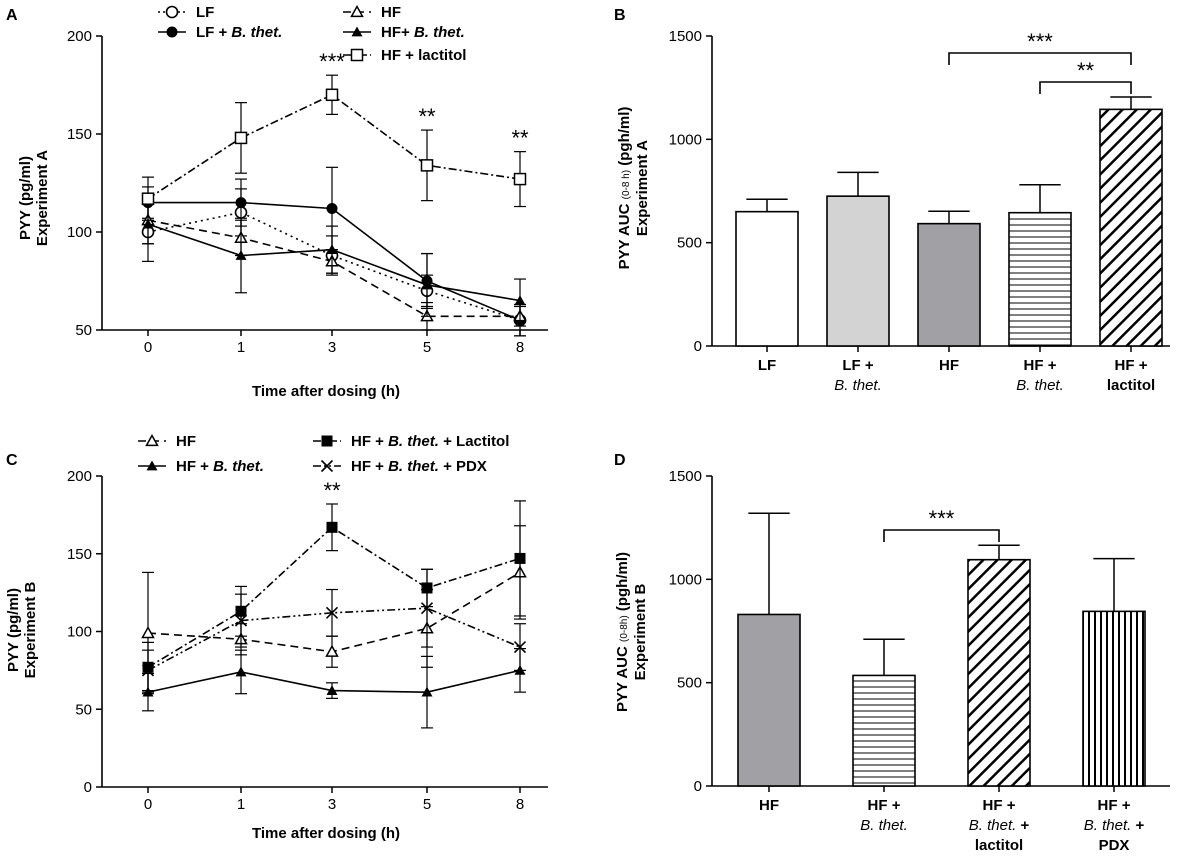 The image size is (1192, 857). Describe the element at coordinates (148, 347) in the screenshot. I see `x-tick-label: 0` at that location.